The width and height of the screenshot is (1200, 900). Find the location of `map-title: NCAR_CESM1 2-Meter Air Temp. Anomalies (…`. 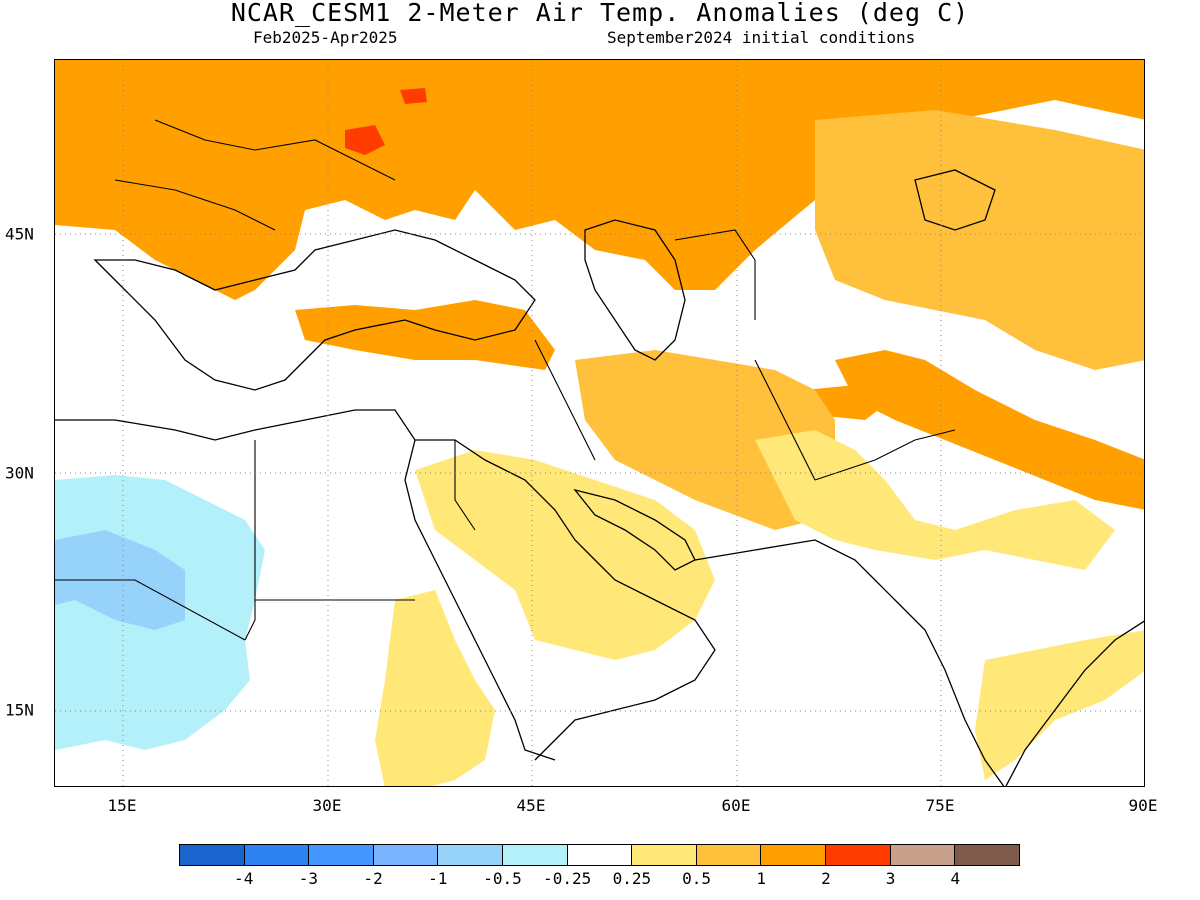

map-title: NCAR_CESM1 2-Meter Air Temp. Anomalies (… is located at coordinates (600, 13).